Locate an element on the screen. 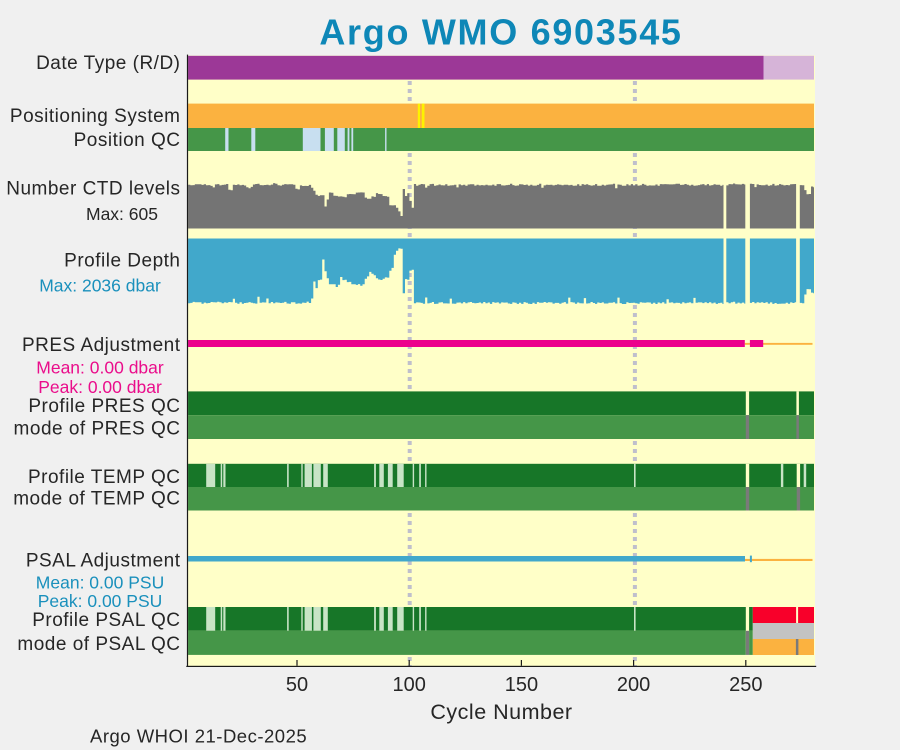 Image resolution: width=900 pixels, height=750 pixels. svg-text: Peak: 0.00 dbar is located at coordinates (100, 387).